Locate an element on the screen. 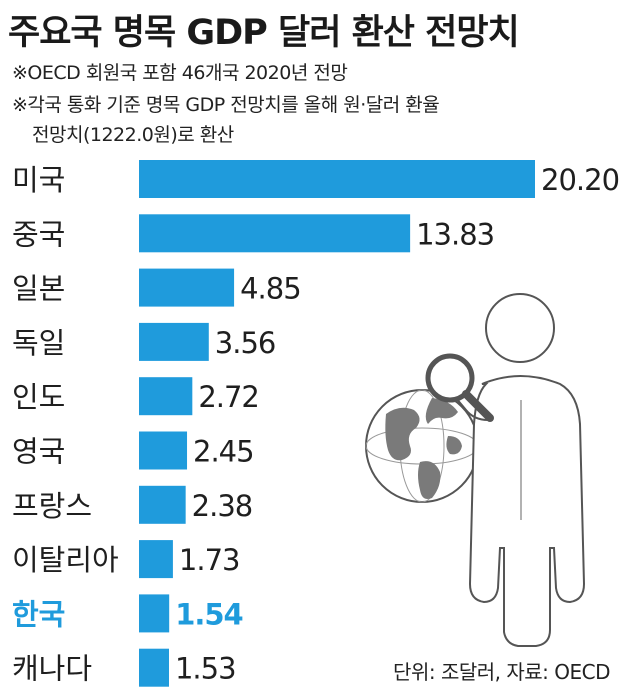 This screenshot has height=690, width=620. chart-note-method: ※각국 통화 기준 명목 GDP 전망치를 올해 원·달러 환율 is located at coordinates (226, 105).